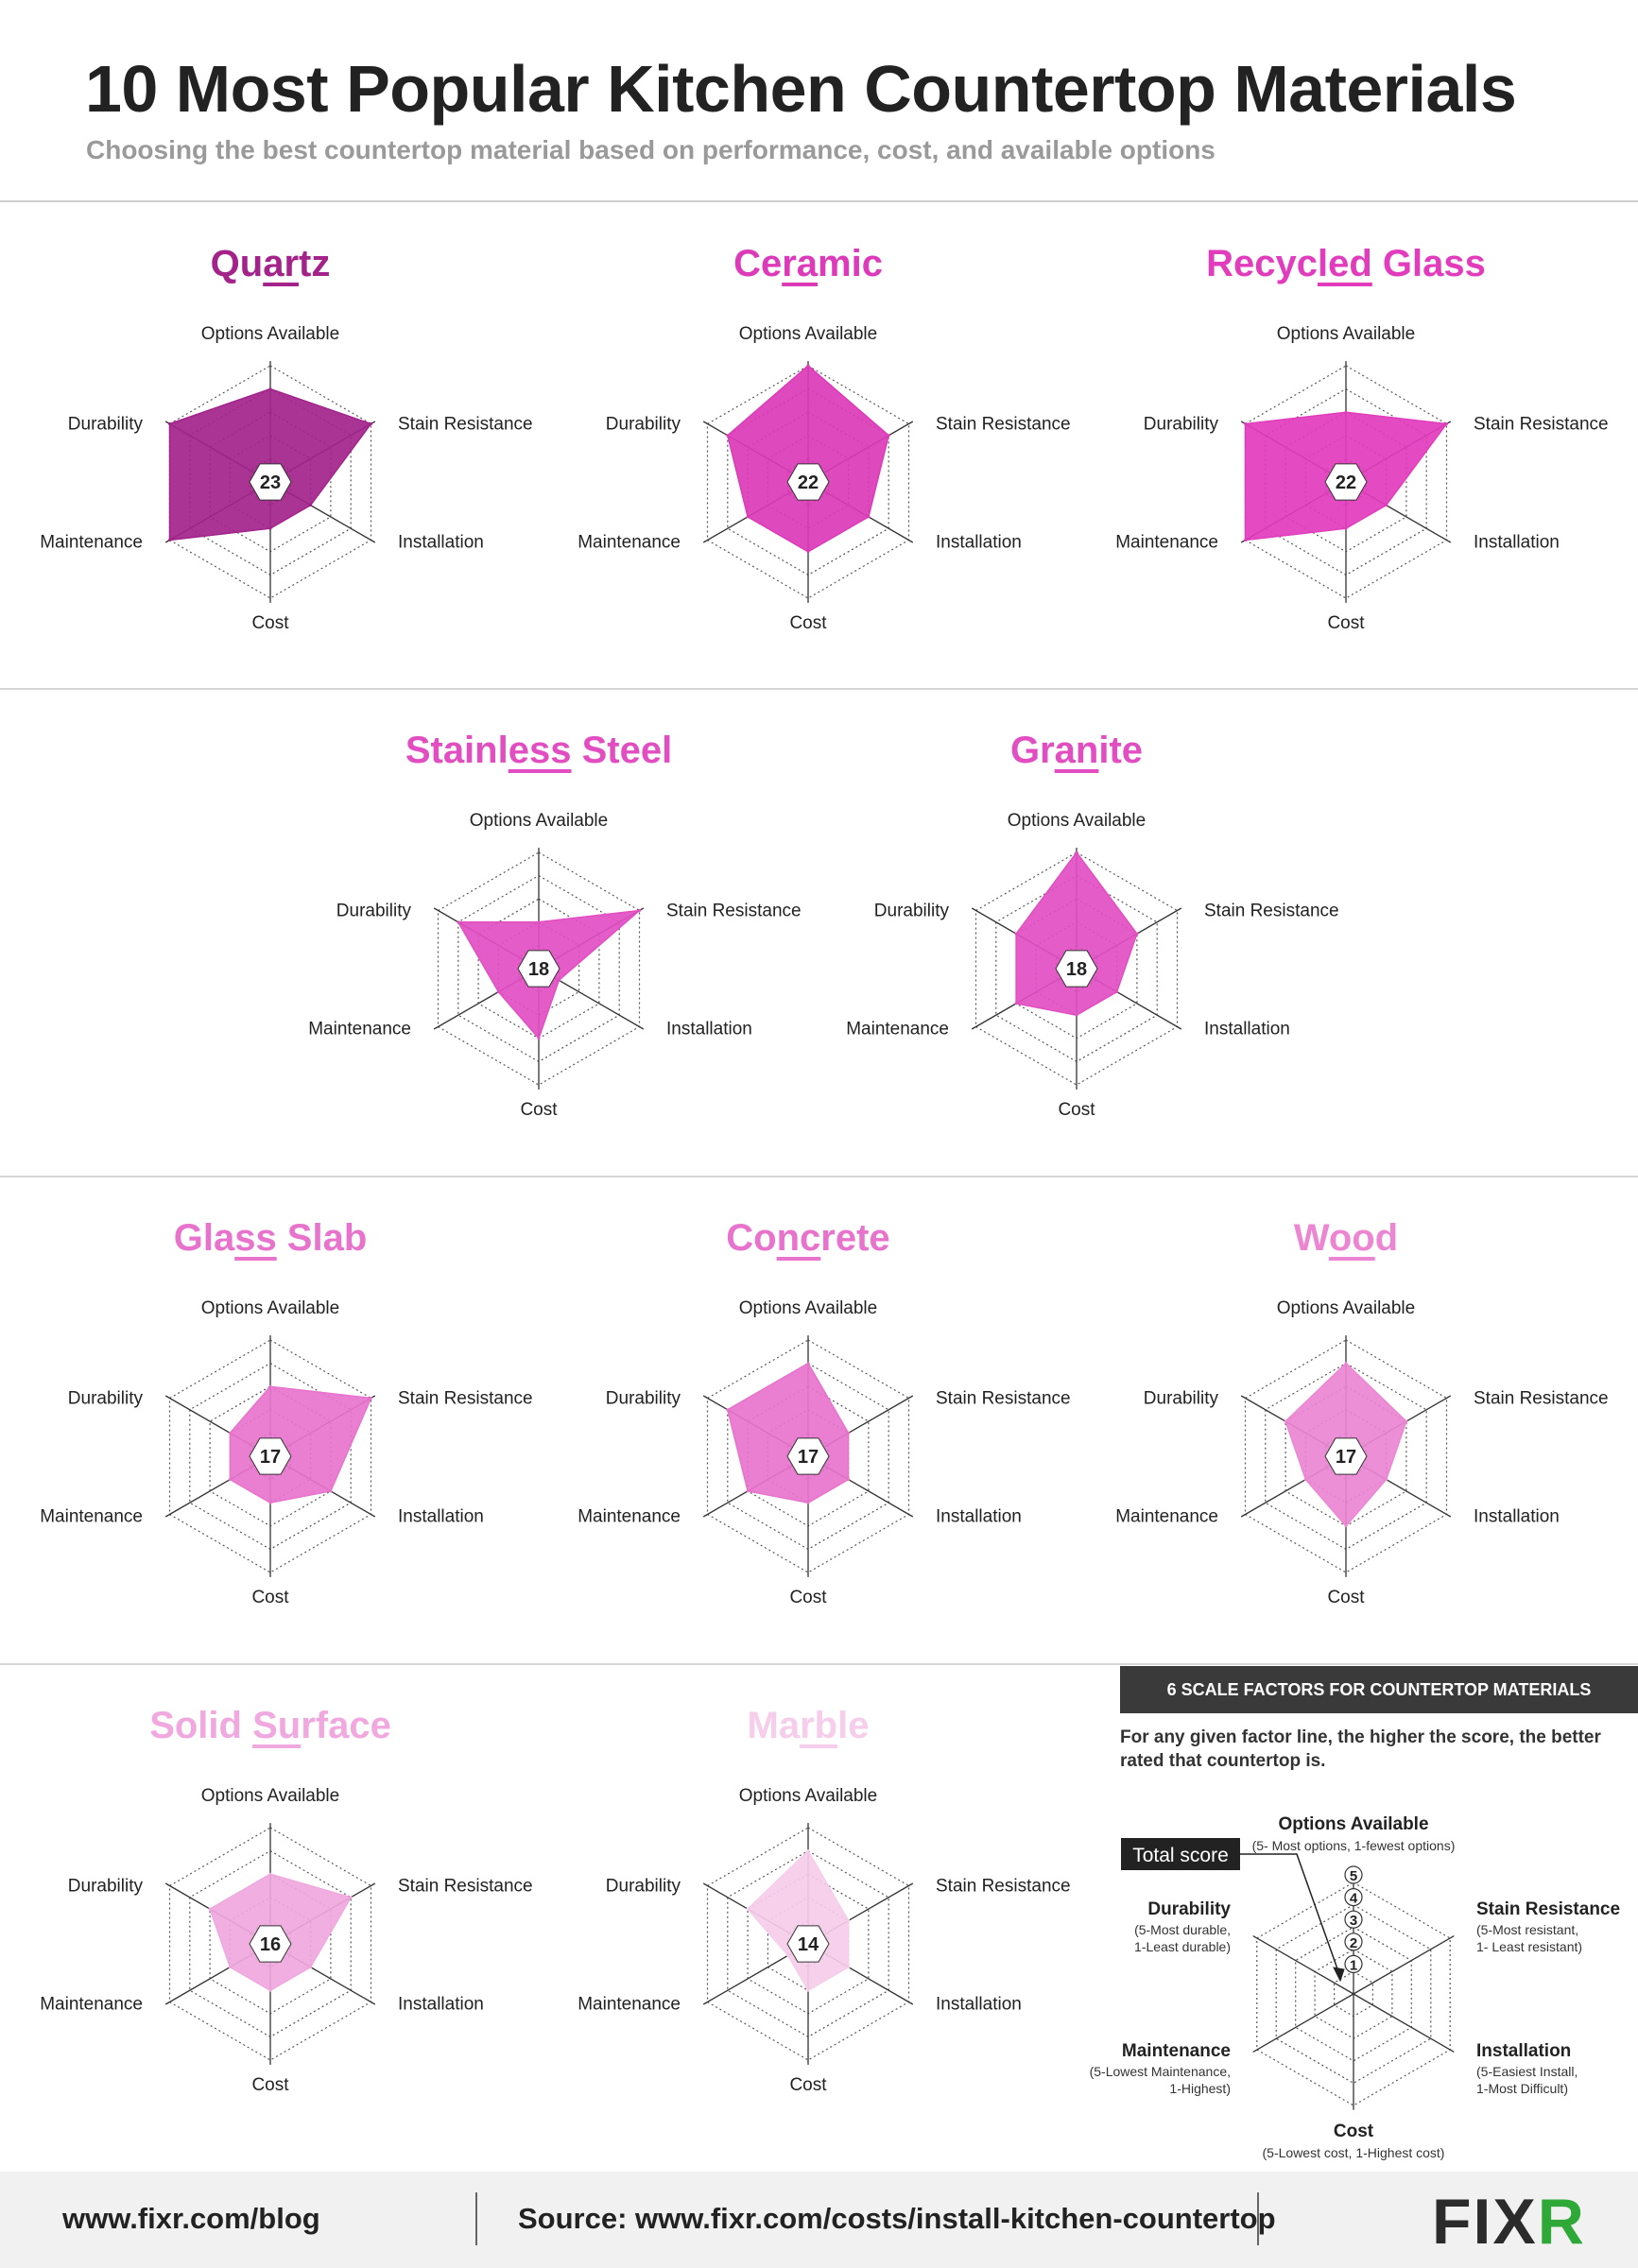  I want to click on total-score: 17, so click(808, 1457).